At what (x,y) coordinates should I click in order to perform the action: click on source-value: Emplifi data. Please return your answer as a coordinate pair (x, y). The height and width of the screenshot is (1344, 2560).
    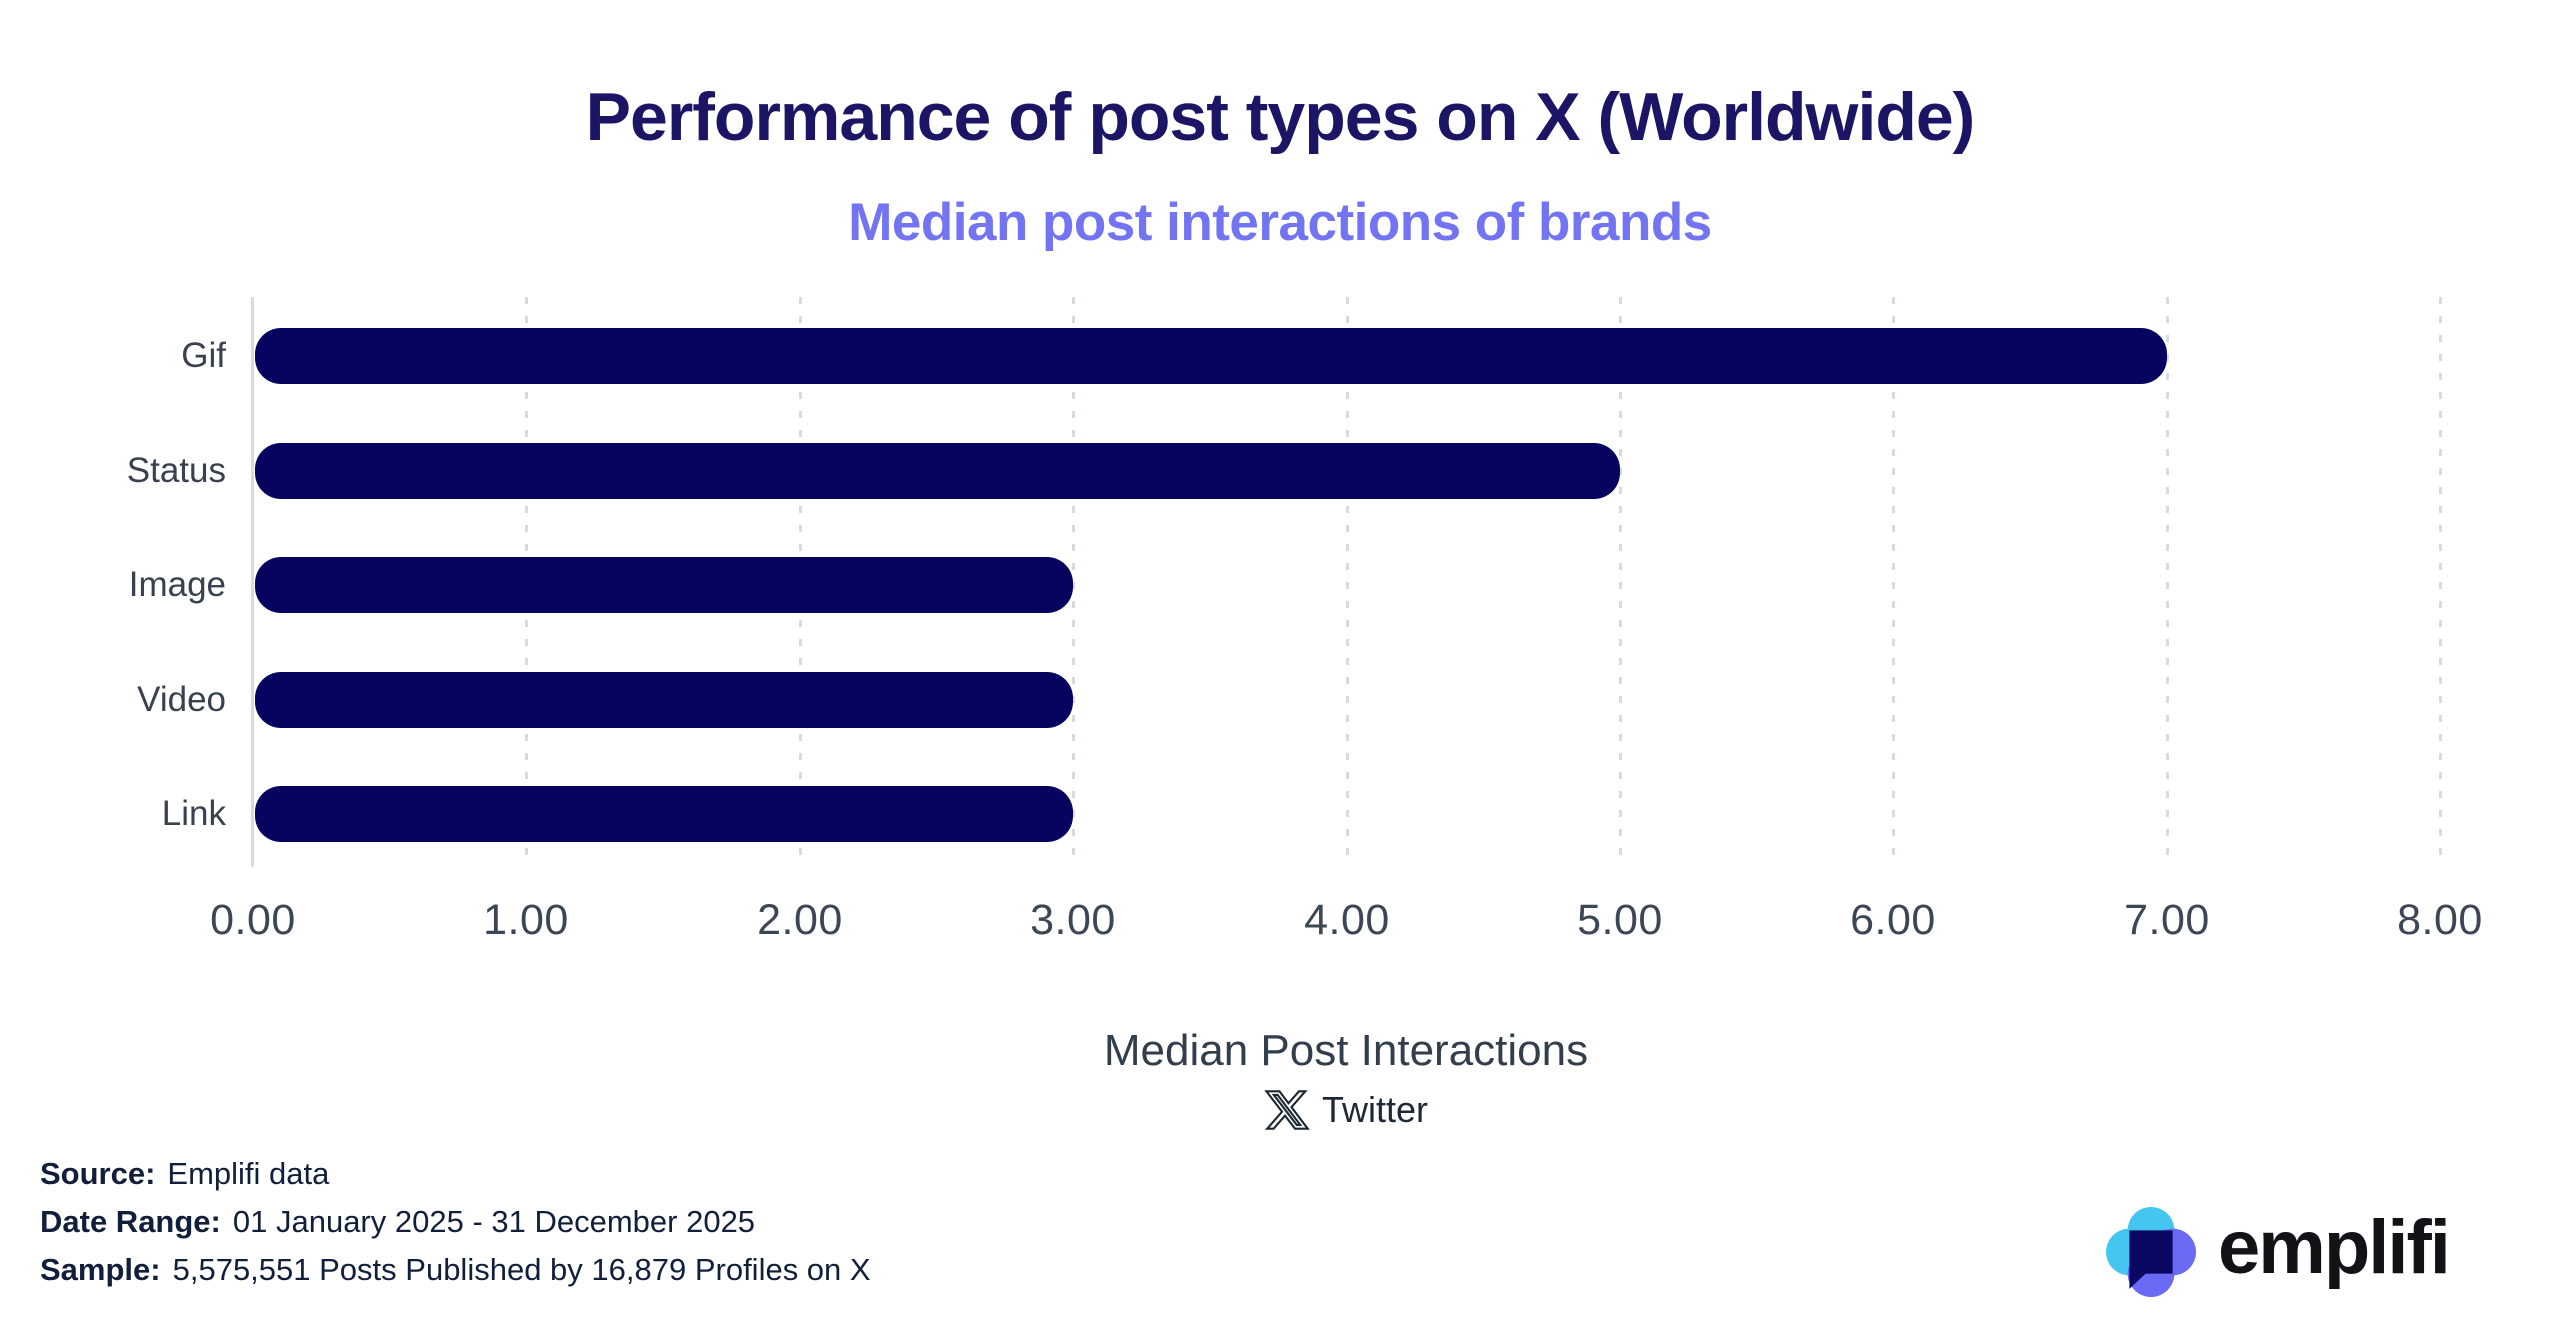
    Looking at the image, I should click on (248, 1173).